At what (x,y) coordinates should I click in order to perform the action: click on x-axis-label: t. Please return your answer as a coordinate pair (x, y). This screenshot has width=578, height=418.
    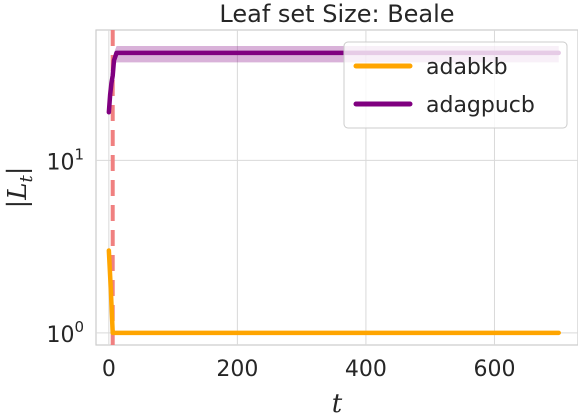
    Looking at the image, I should click on (337, 403).